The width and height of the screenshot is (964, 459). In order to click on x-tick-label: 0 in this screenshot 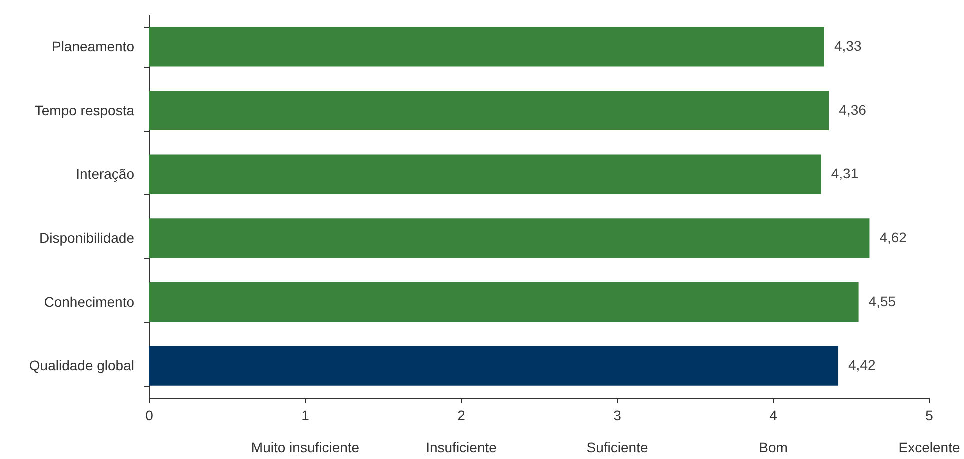, I will do `click(150, 416)`.